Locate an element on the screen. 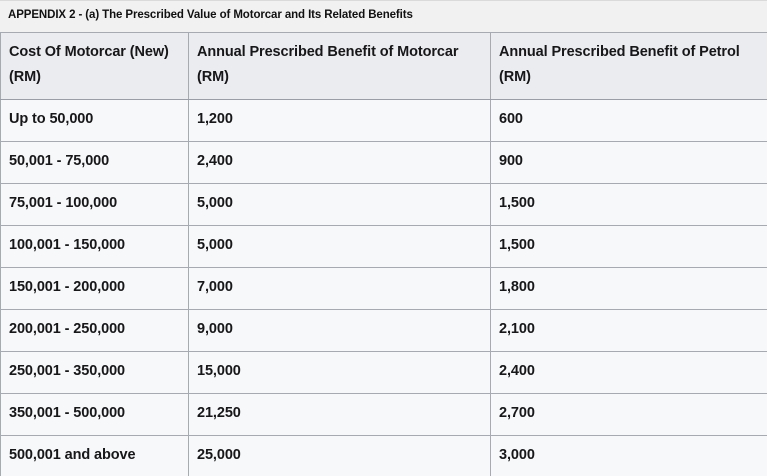 This screenshot has height=476, width=767. cost-cell: 100,001 - 150,000 is located at coordinates (94, 246).